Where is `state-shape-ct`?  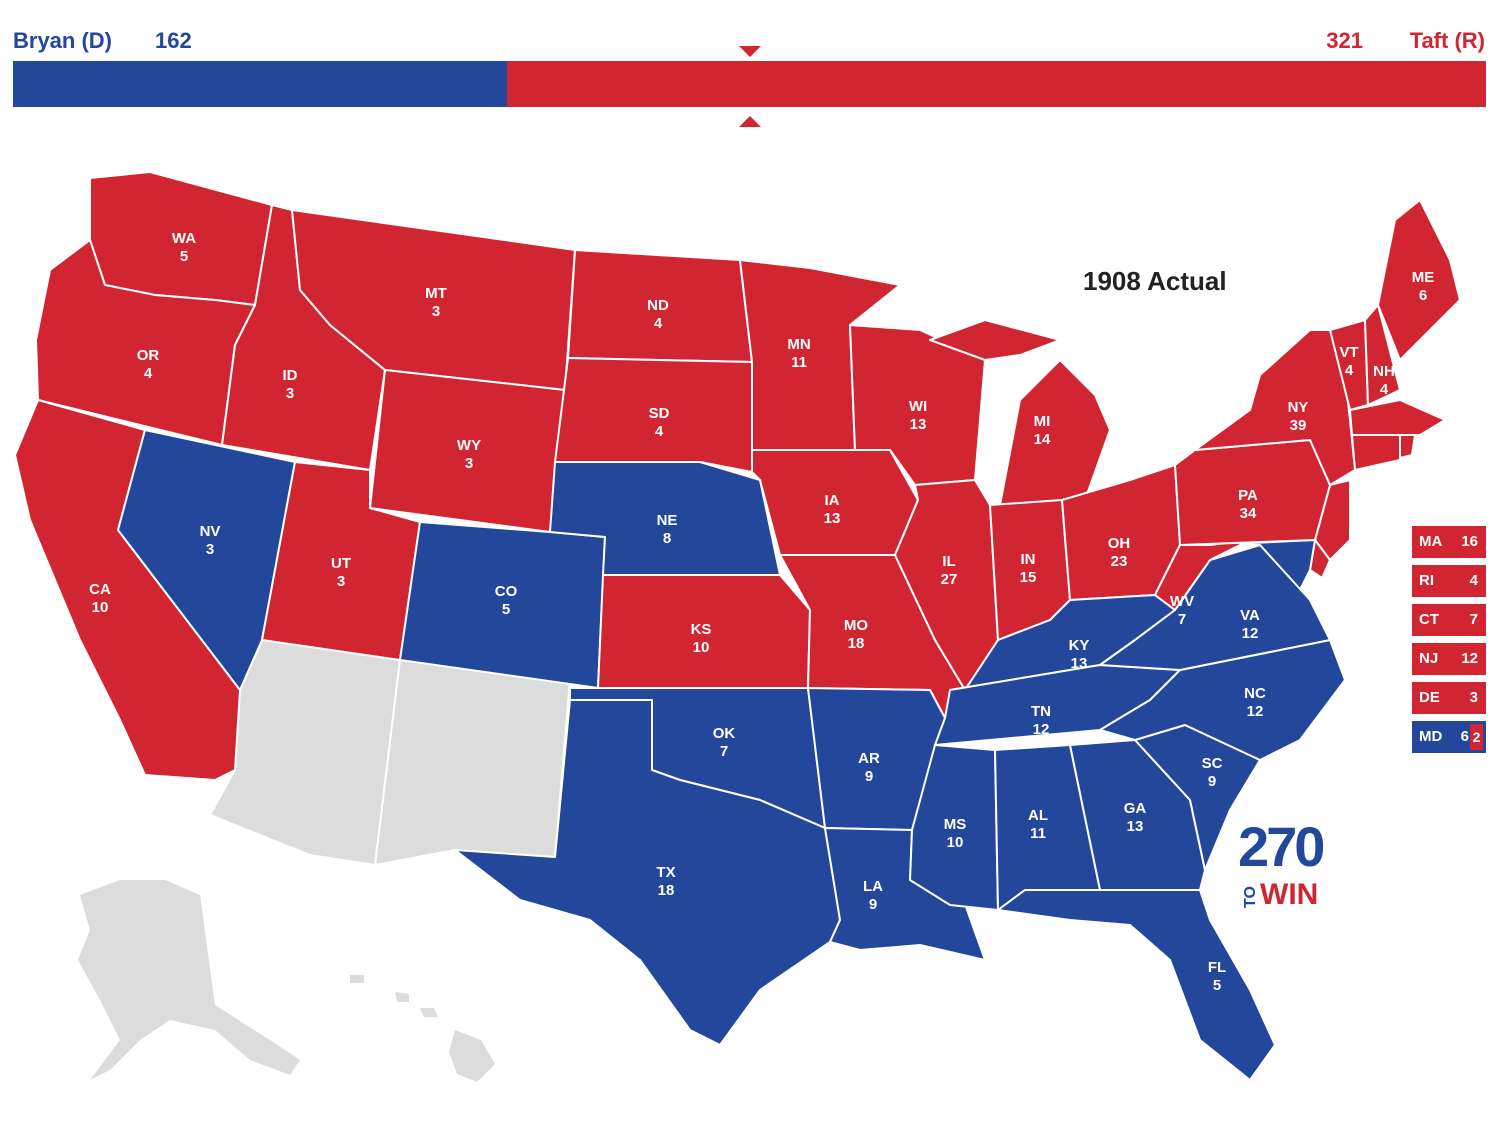
state-shape-ct is located at coordinates (1376, 452).